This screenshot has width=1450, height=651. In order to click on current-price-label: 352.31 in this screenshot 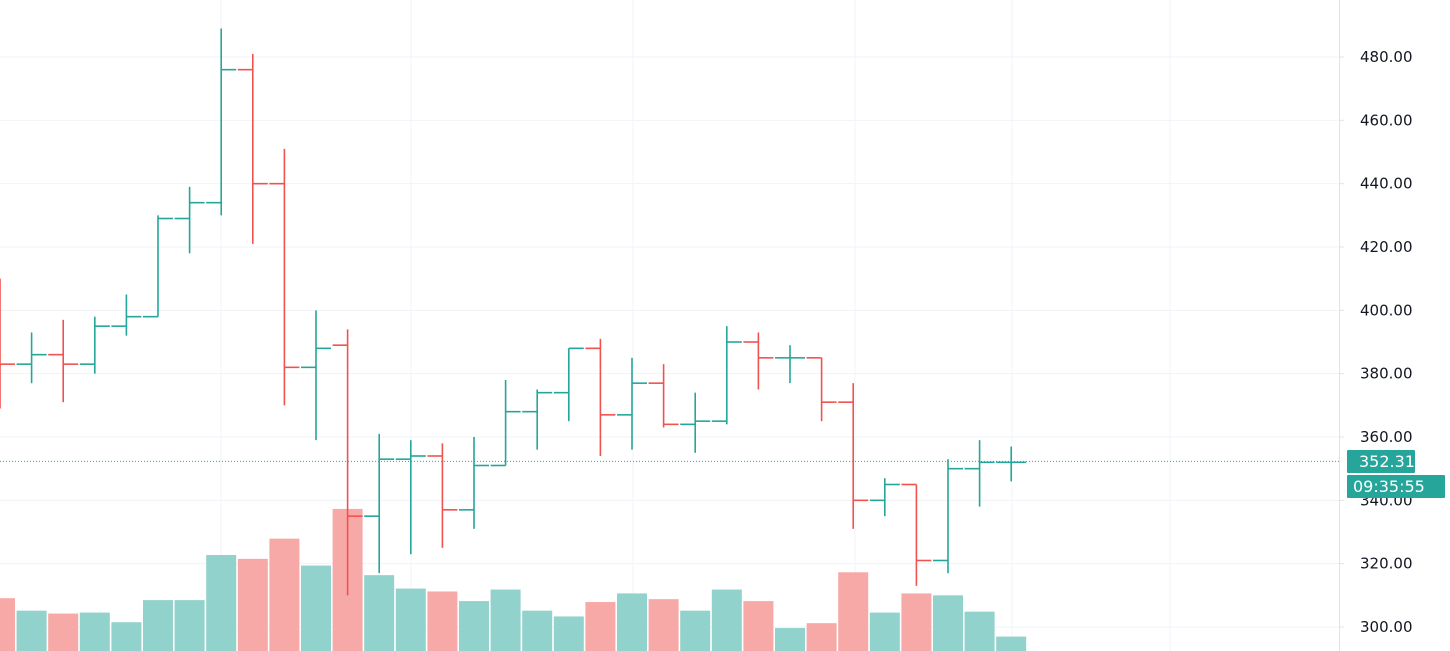, I will do `click(1387, 461)`.